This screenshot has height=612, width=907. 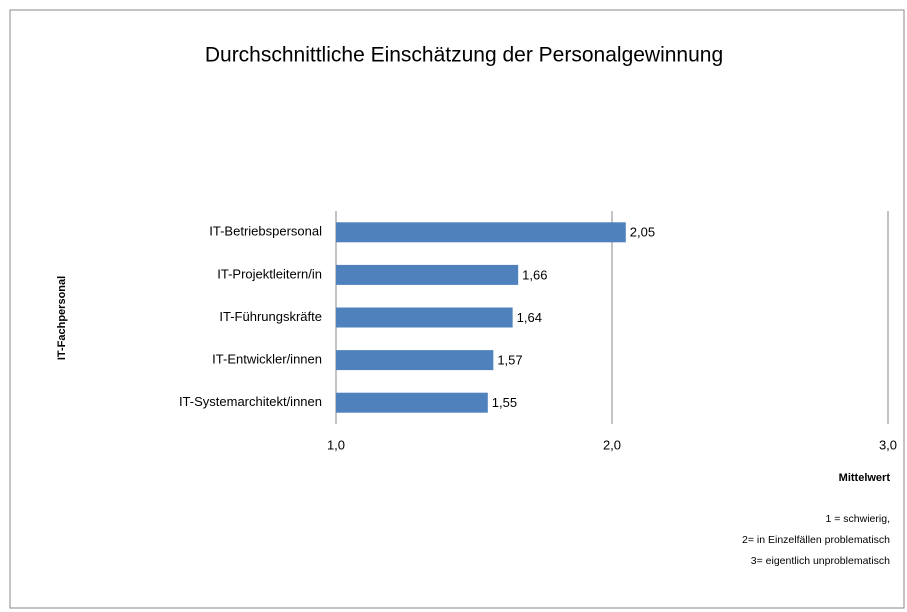 I want to click on annotation: 2= in Einzelfällen problematisch, so click(x=816, y=540).